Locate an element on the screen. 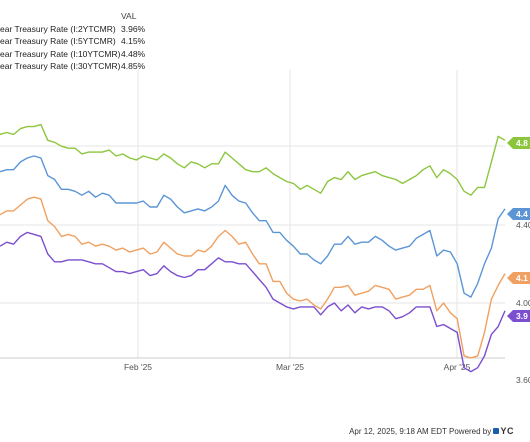  x-tick-label: Feb '25 is located at coordinates (138, 367).